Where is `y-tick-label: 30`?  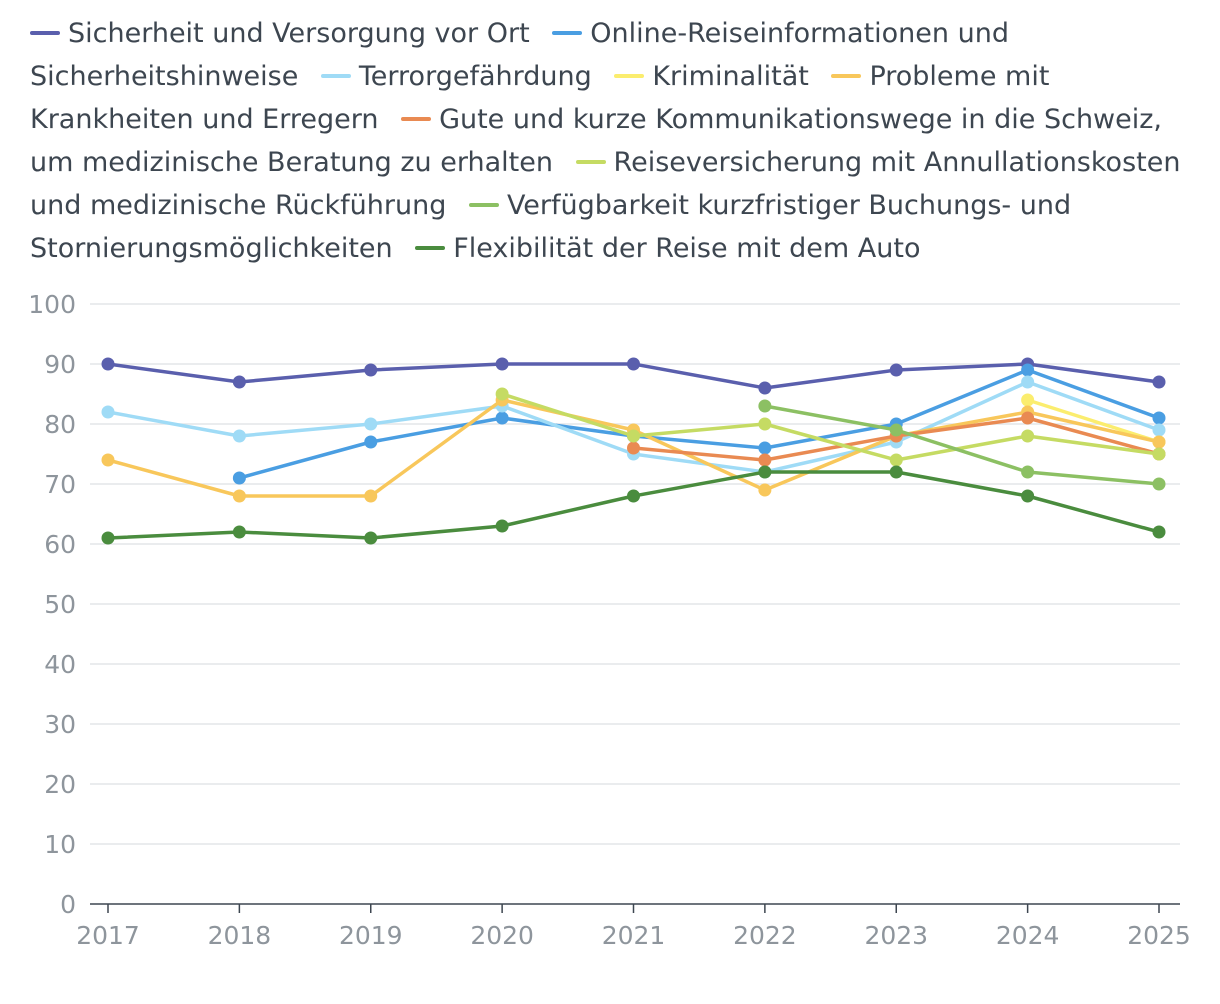
y-tick-label: 30 is located at coordinates (60, 724).